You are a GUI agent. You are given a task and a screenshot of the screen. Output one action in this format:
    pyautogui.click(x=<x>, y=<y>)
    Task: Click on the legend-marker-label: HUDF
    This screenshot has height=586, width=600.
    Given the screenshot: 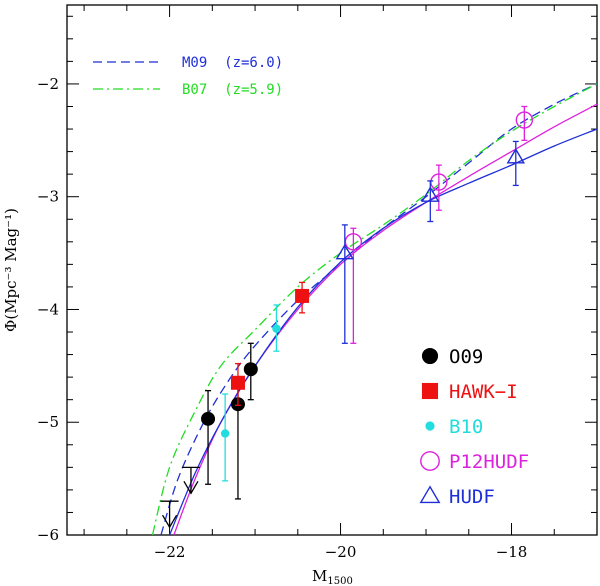 What is the action you would take?
    pyautogui.click(x=472, y=497)
    